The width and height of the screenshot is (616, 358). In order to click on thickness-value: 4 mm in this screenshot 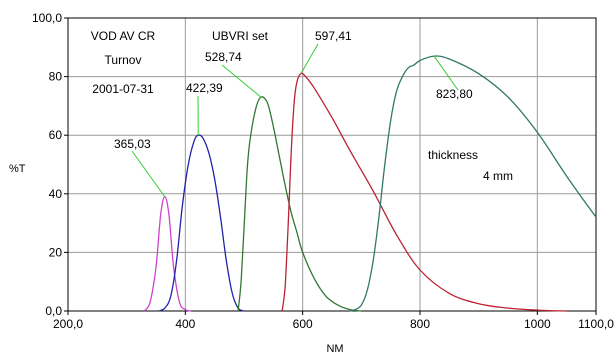, I will do `click(498, 176)`.